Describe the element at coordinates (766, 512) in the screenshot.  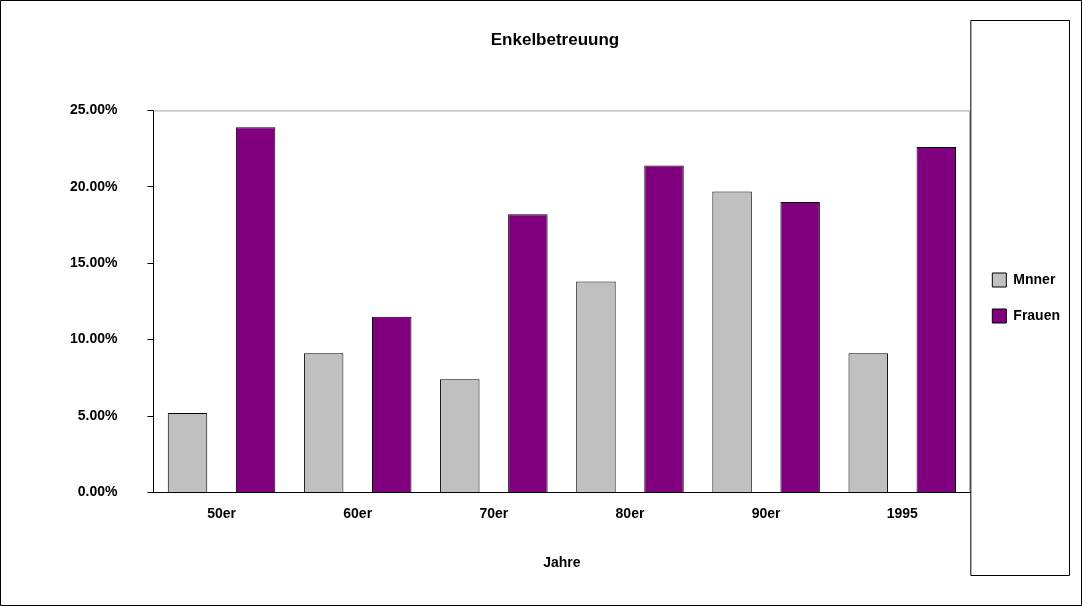
I see `x-tick-label: 90er` at that location.